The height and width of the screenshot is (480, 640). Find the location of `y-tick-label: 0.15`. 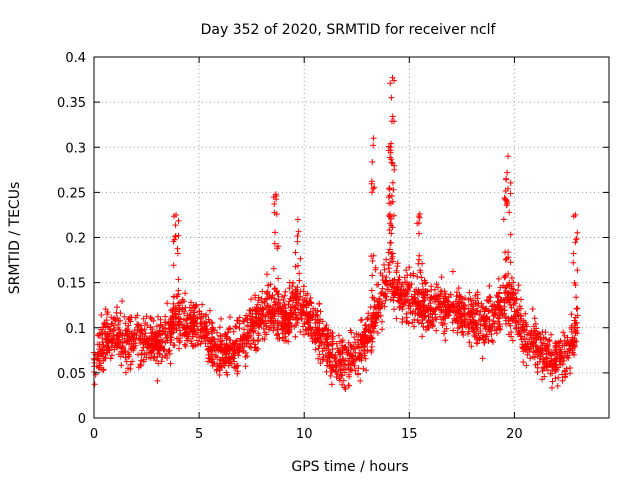

y-tick-label: 0.15 is located at coordinates (71, 284).